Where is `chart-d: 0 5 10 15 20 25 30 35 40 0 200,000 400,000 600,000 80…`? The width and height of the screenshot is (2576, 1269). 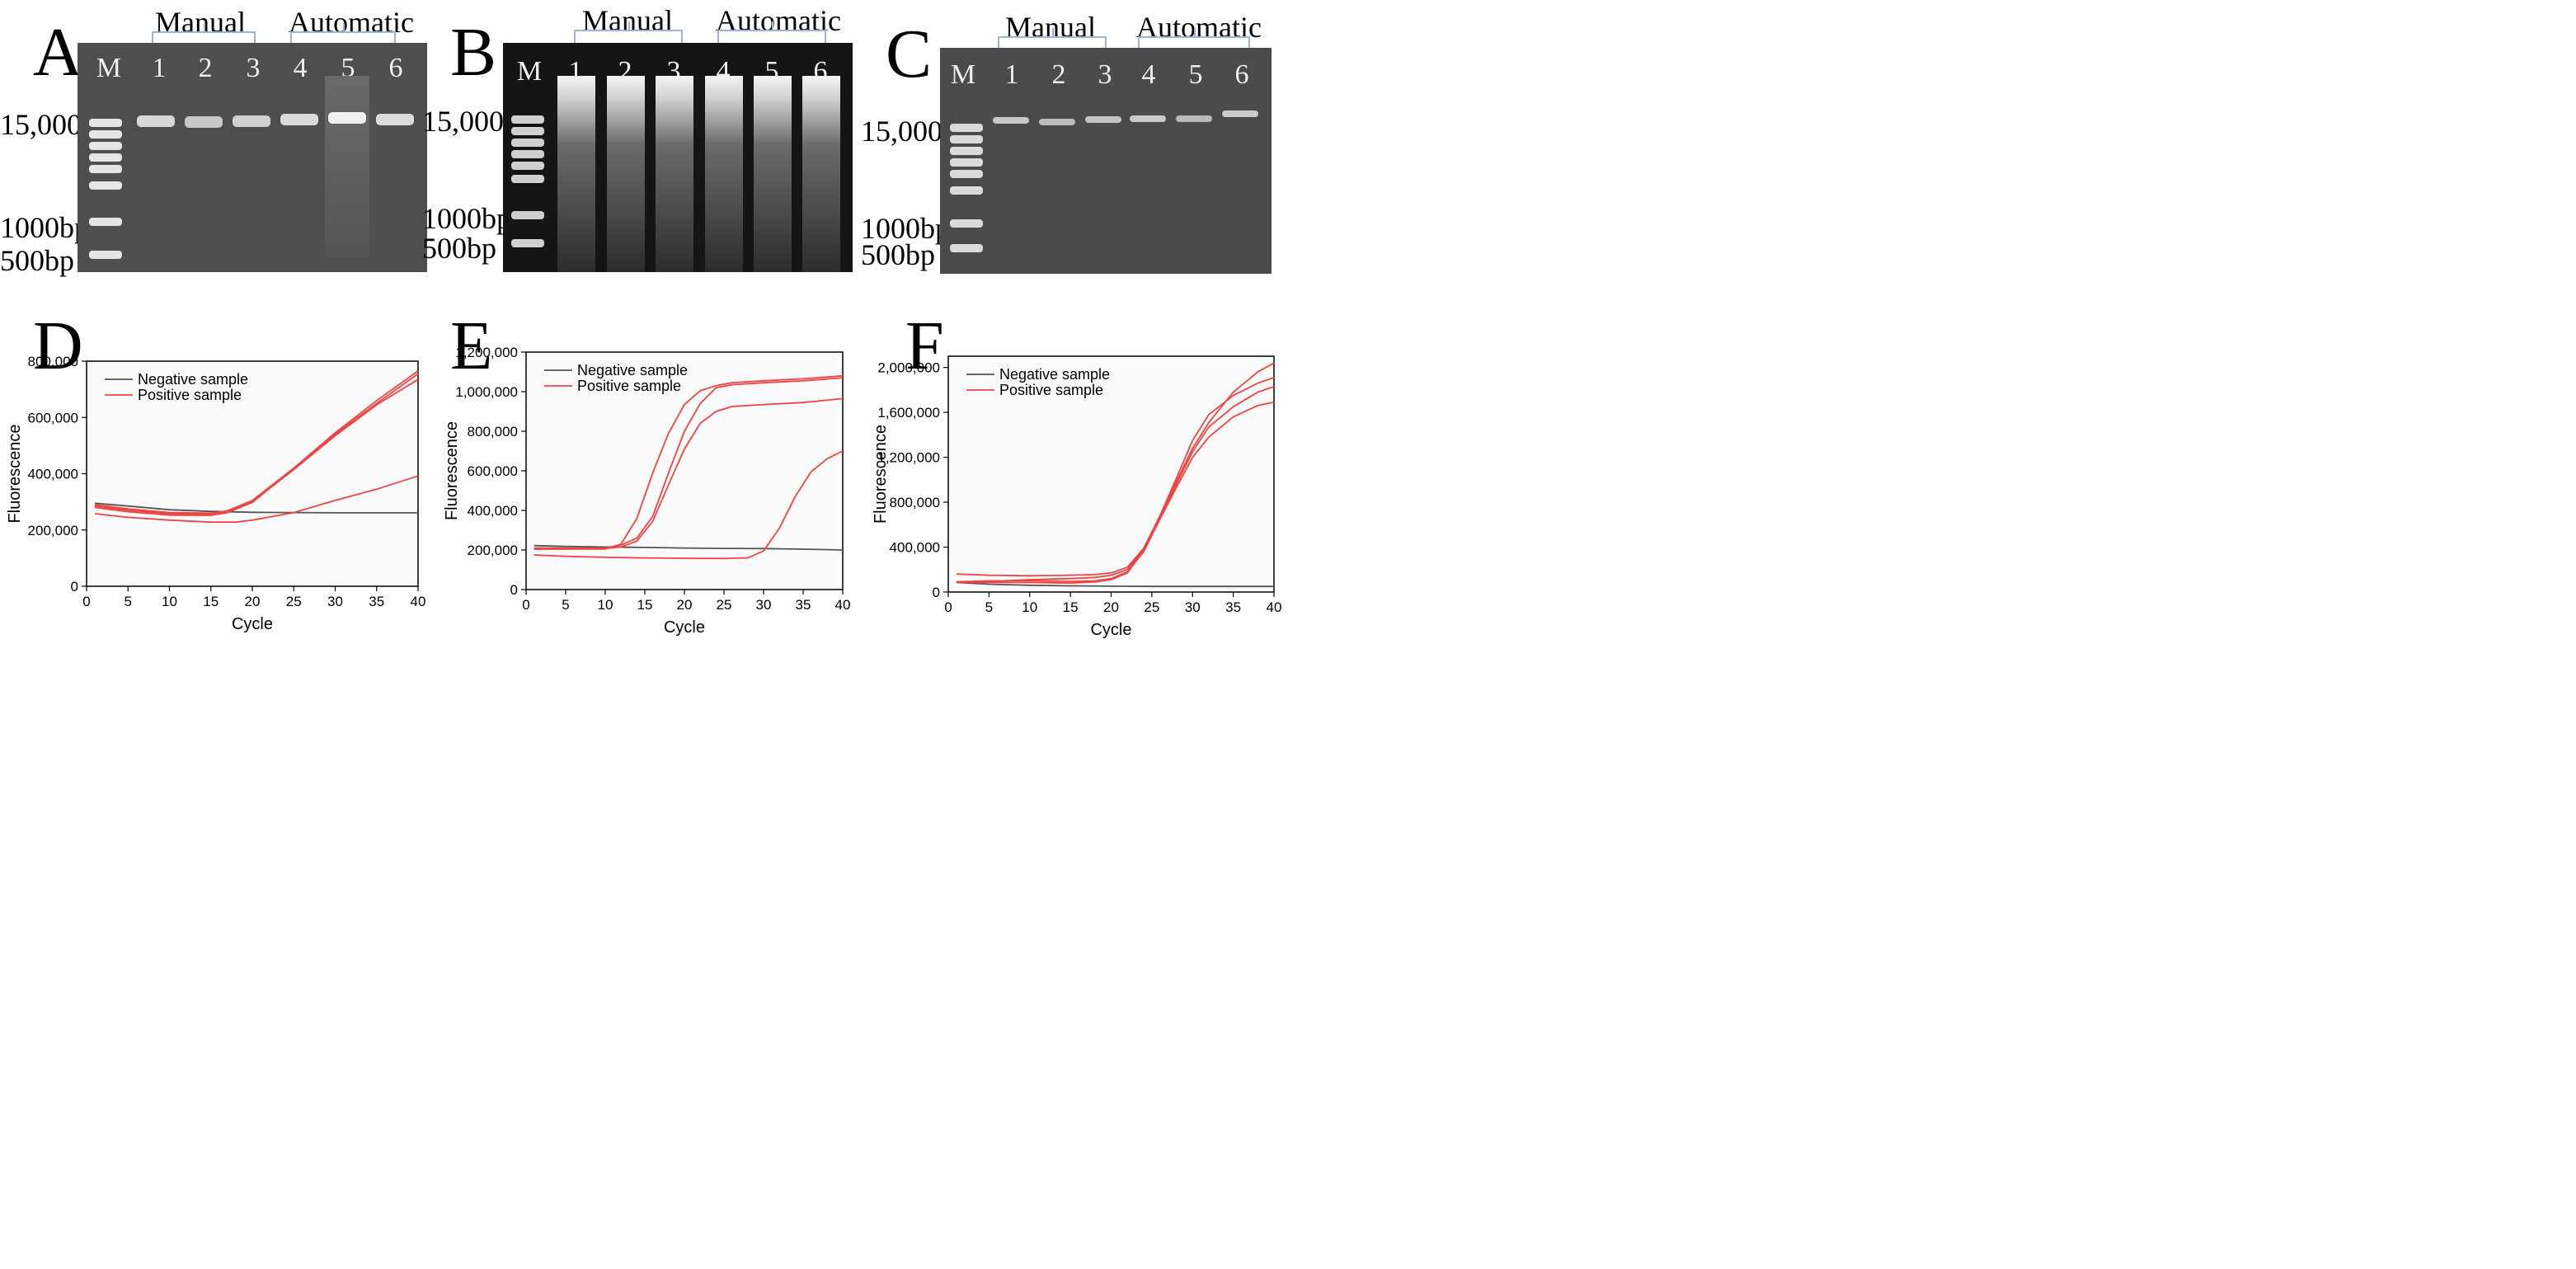 chart-d: 0 5 10 15 20 25 30 35 40 0 200,000 400,000 600,000 80… is located at coordinates (216, 493).